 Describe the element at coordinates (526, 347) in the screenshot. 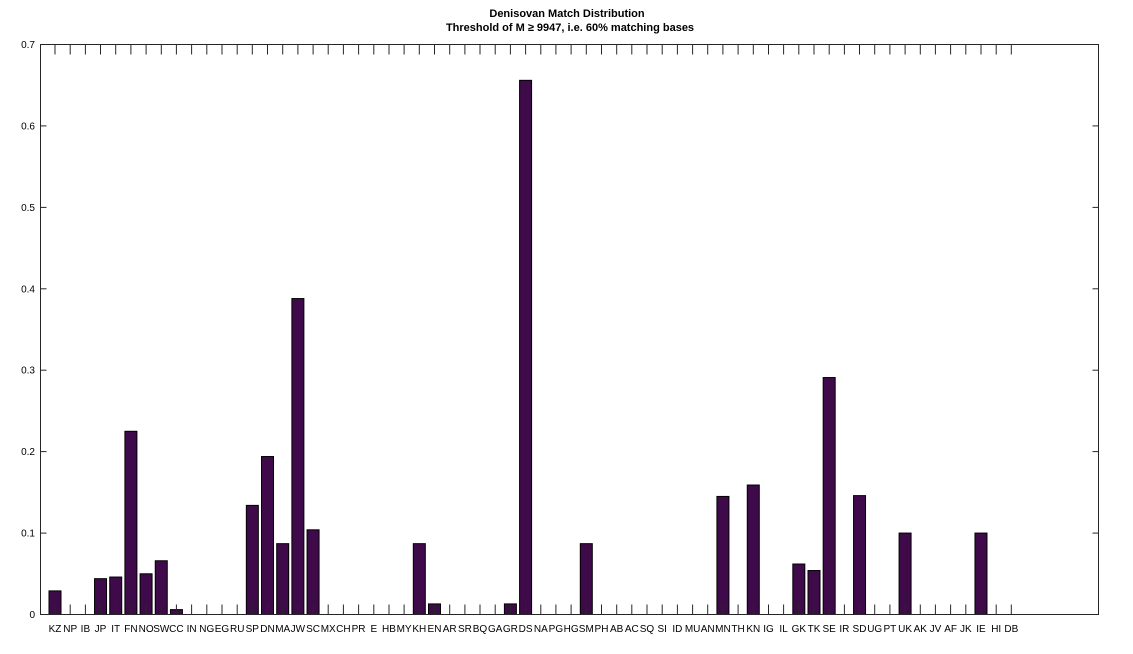

I see `bar-ds` at that location.